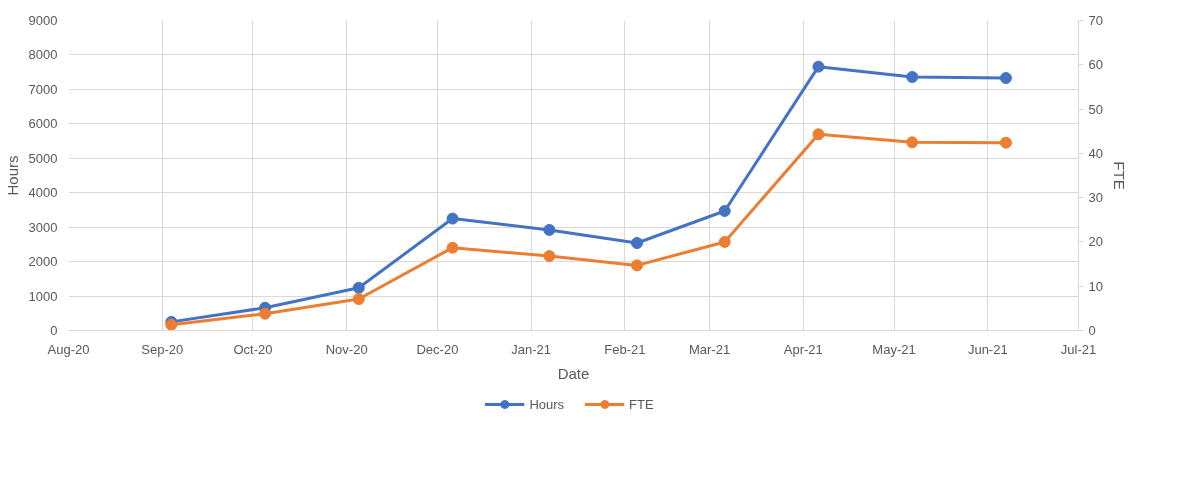 The width and height of the screenshot is (1187, 486). I want to click on y-tick-label: 1000, so click(43, 296).